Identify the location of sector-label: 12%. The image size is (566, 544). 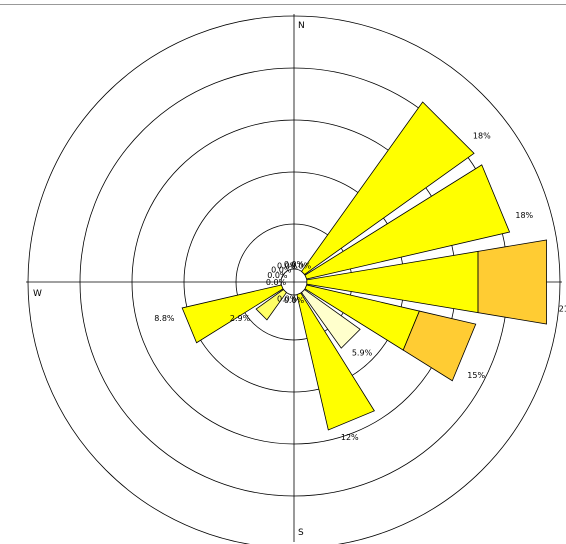
(350, 437).